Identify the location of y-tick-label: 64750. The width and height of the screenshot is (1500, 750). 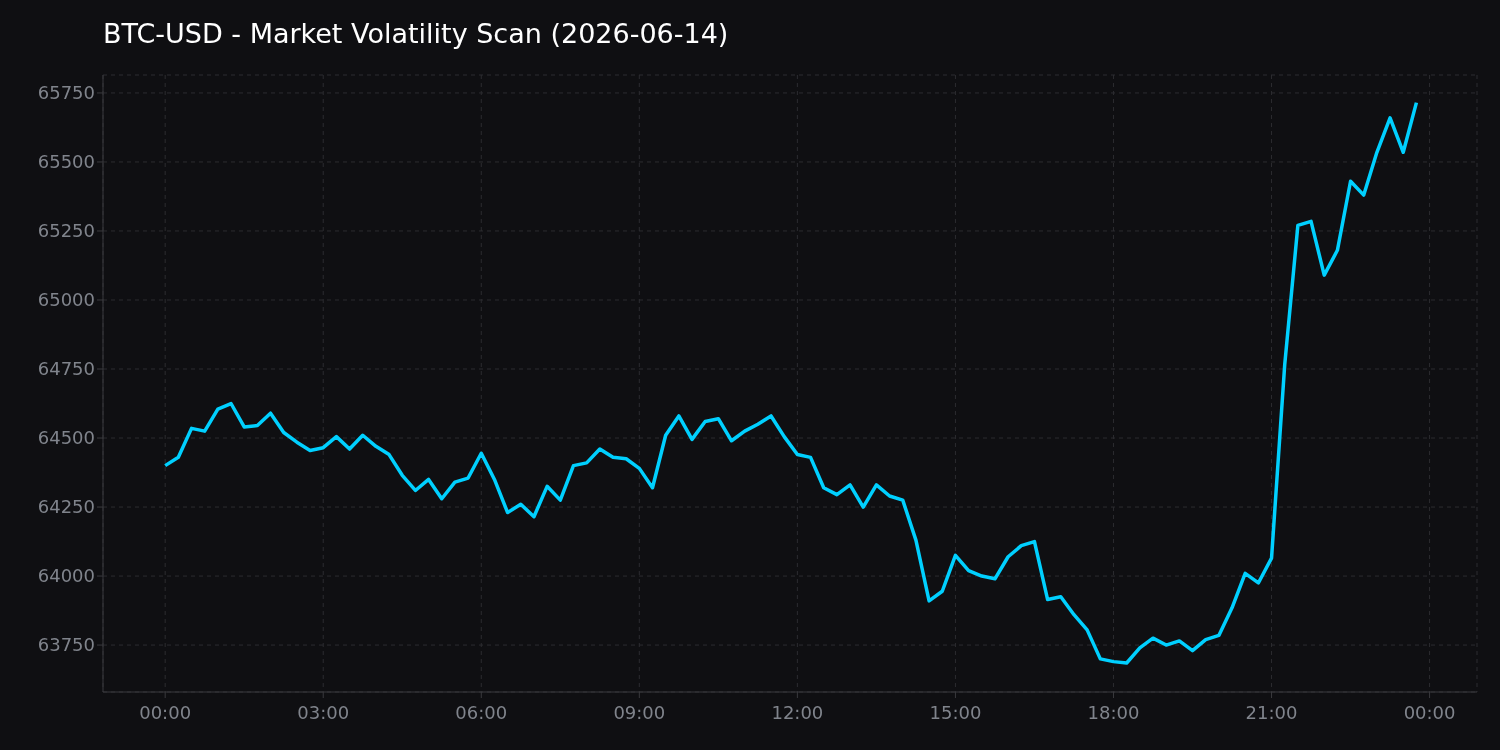
(66, 369).